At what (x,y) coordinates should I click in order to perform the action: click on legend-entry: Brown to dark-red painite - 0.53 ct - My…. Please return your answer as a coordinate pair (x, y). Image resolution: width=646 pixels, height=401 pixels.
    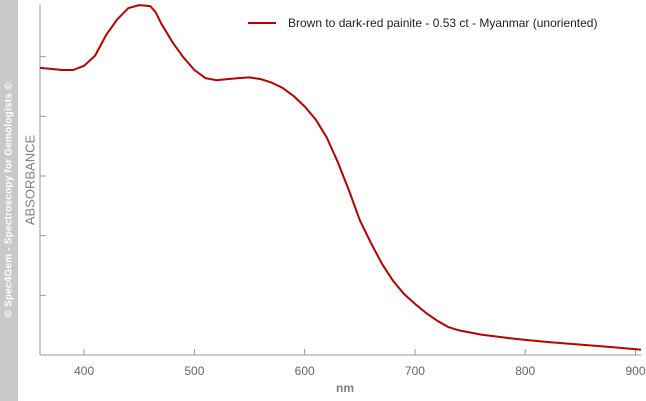
    Looking at the image, I should click on (442, 23).